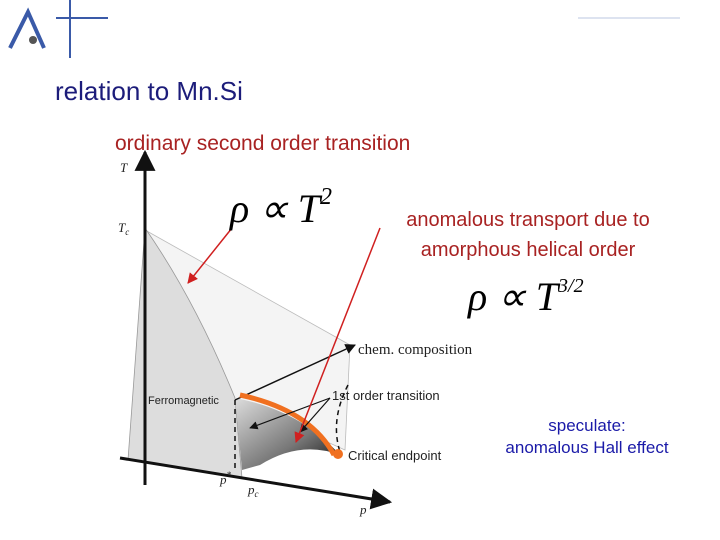 The image size is (720, 540). I want to click on axis-label: p*, so click(225, 478).